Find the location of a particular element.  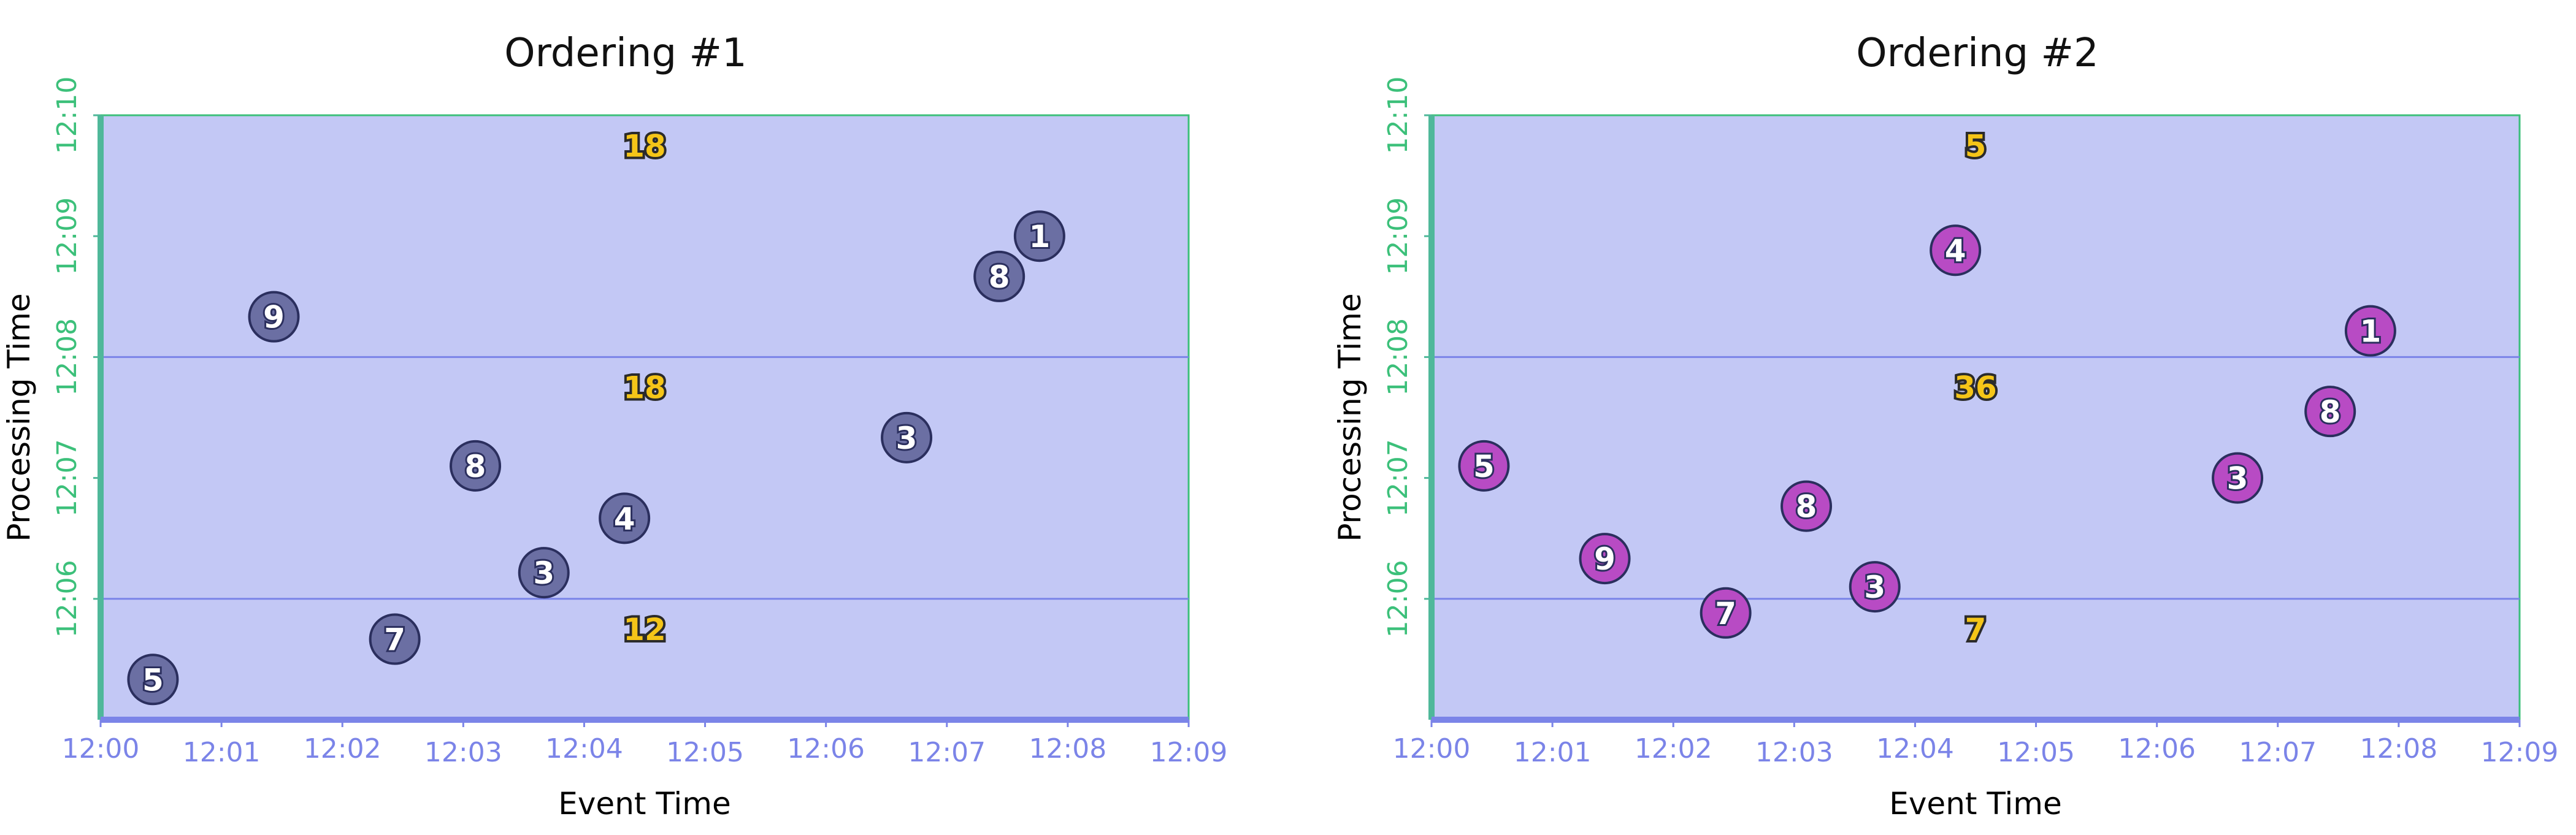

chart-2-sums: 7 36 5 is located at coordinates (1975, 388).